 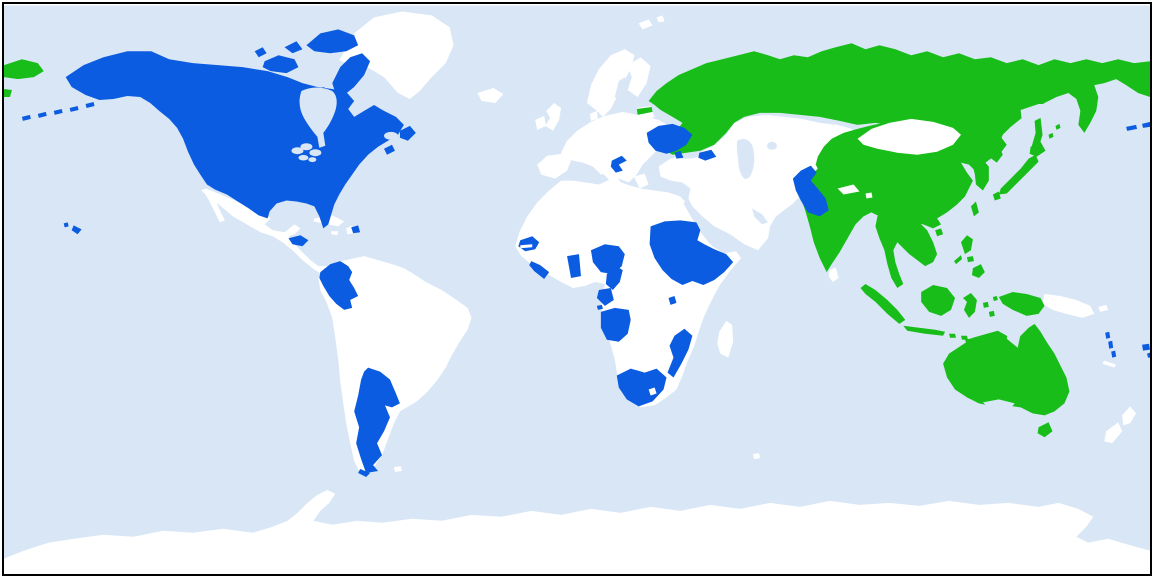 What do you see at coordinates (377, 422) in the screenshot?
I see `argentina` at bounding box center [377, 422].